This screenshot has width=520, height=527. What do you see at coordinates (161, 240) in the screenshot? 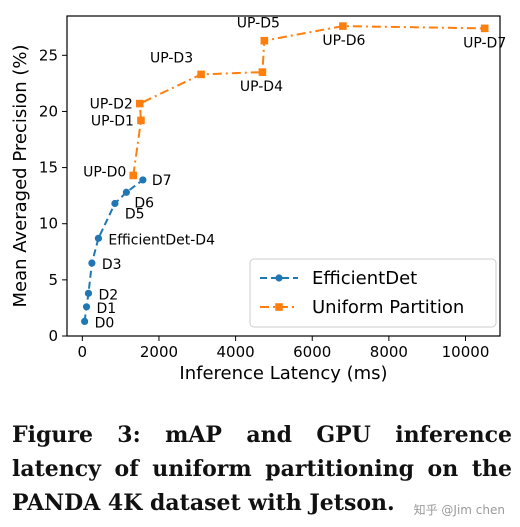
I see `point-label: EfficientDet-D4` at bounding box center [161, 240].